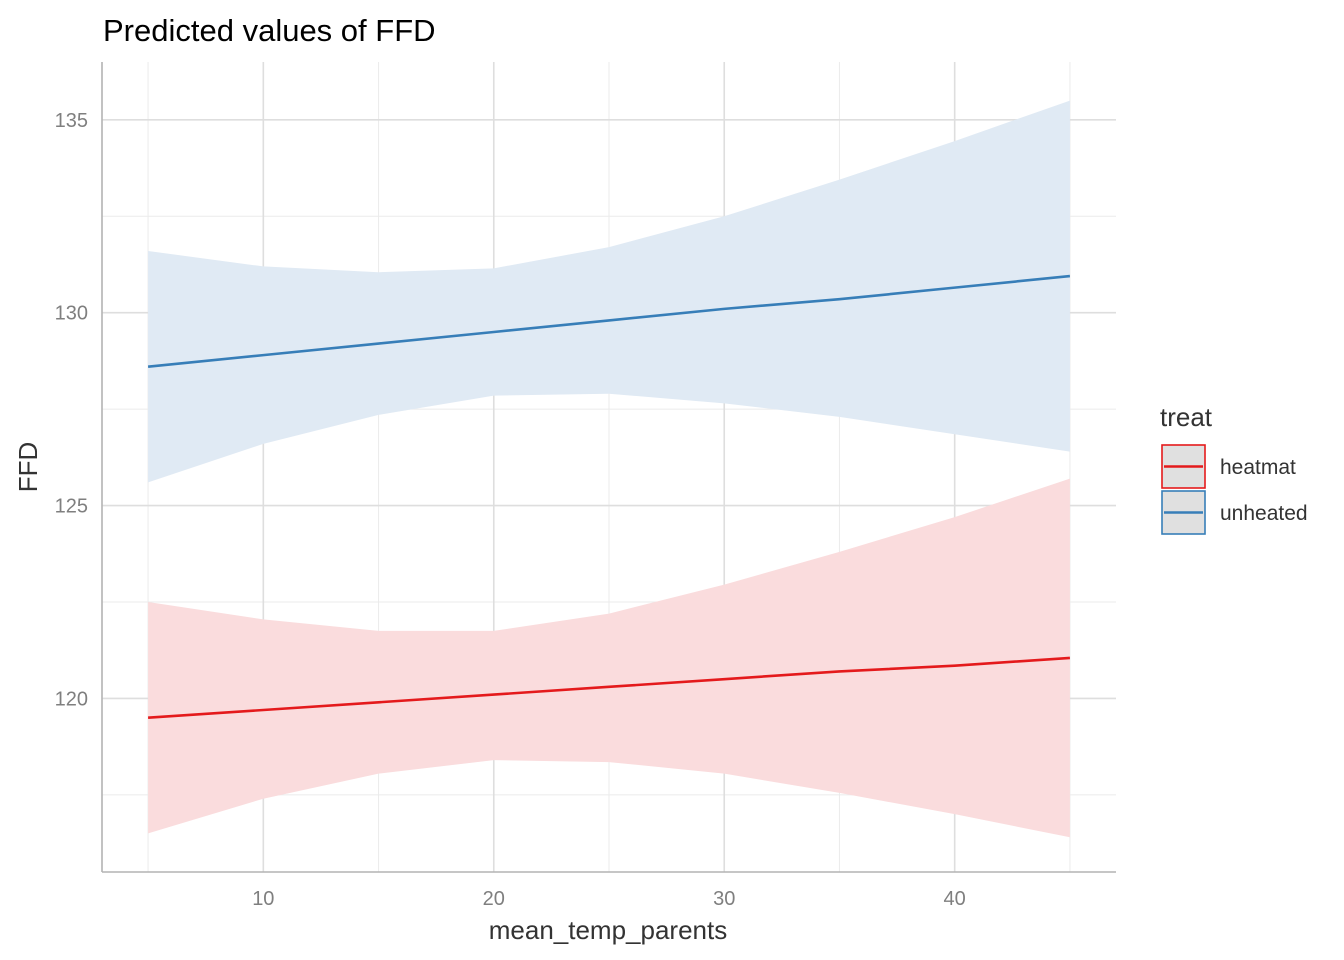 This screenshot has width=1344, height=960. What do you see at coordinates (263, 899) in the screenshot?
I see `x-tick-label: 10` at bounding box center [263, 899].